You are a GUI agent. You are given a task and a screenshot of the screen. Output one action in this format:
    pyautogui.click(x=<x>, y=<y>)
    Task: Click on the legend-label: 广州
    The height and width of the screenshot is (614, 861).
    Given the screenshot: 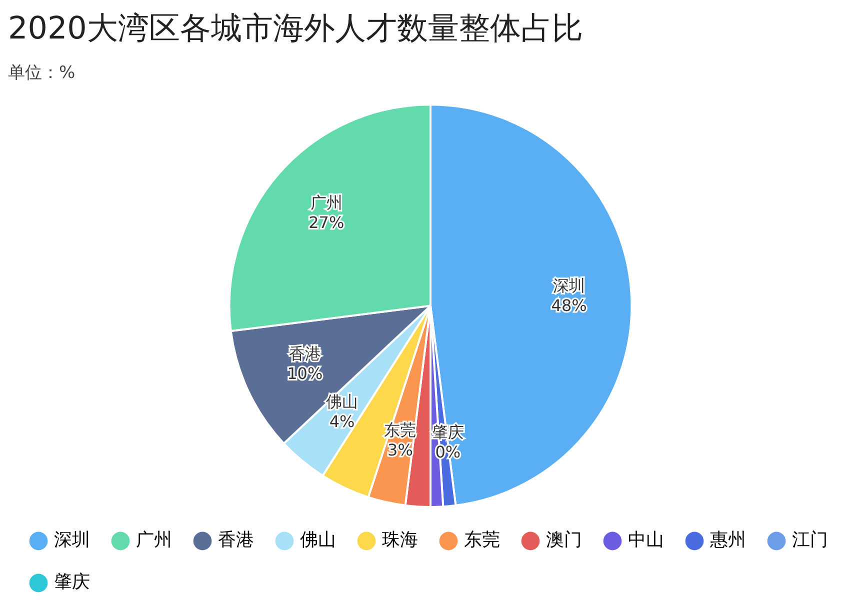 What is the action you would take?
    pyautogui.click(x=154, y=540)
    